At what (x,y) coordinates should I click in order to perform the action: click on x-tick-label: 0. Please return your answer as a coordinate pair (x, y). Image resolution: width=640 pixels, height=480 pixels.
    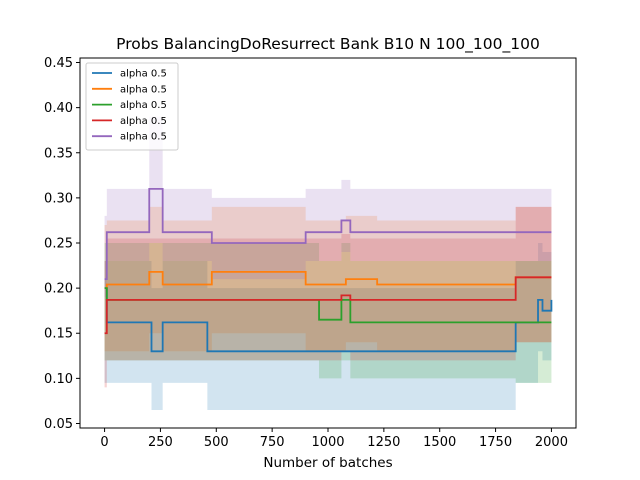
    Looking at the image, I should click on (104, 442).